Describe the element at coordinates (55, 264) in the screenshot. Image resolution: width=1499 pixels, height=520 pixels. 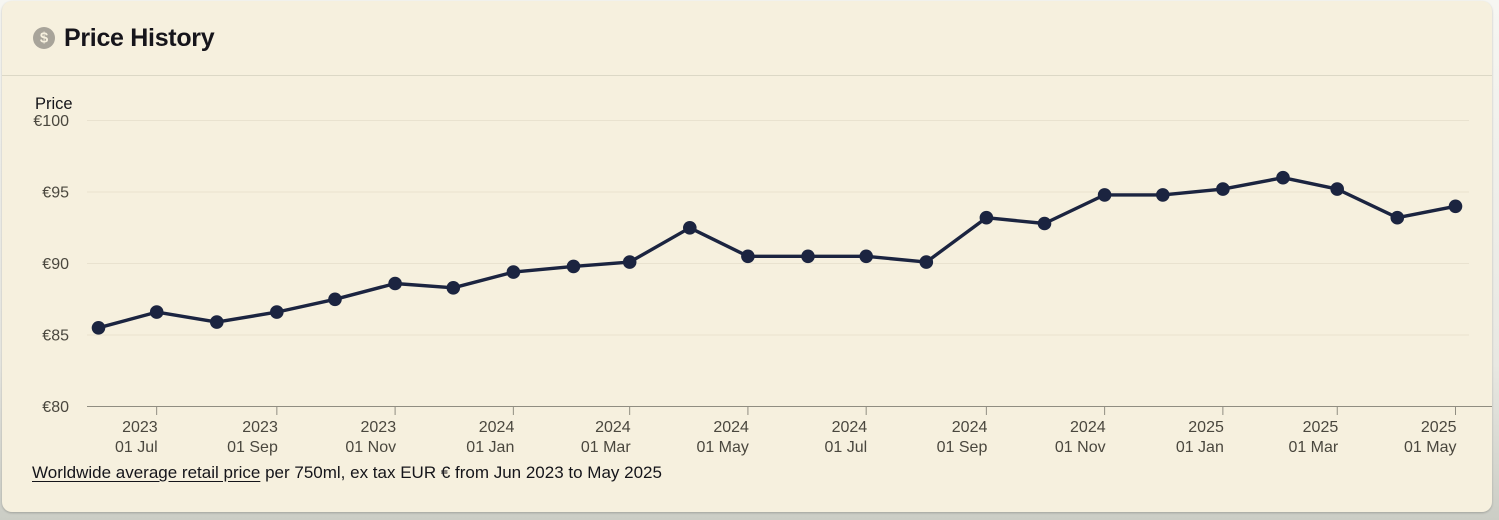
I see `y-tick-label: €90` at that location.